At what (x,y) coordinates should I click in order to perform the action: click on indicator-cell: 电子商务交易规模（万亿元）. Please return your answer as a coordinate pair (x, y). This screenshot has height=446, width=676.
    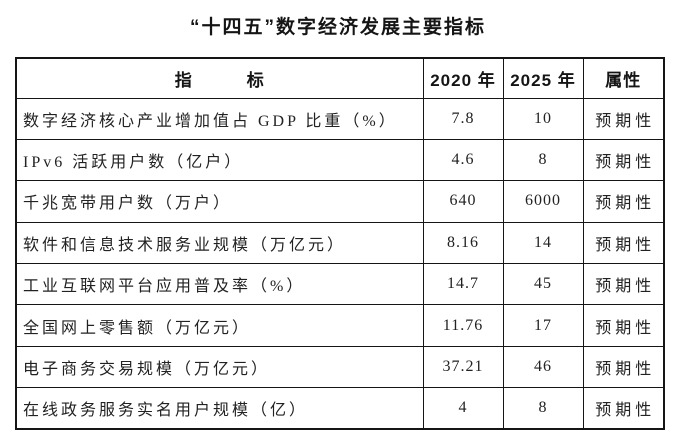
    Looking at the image, I should click on (219, 367).